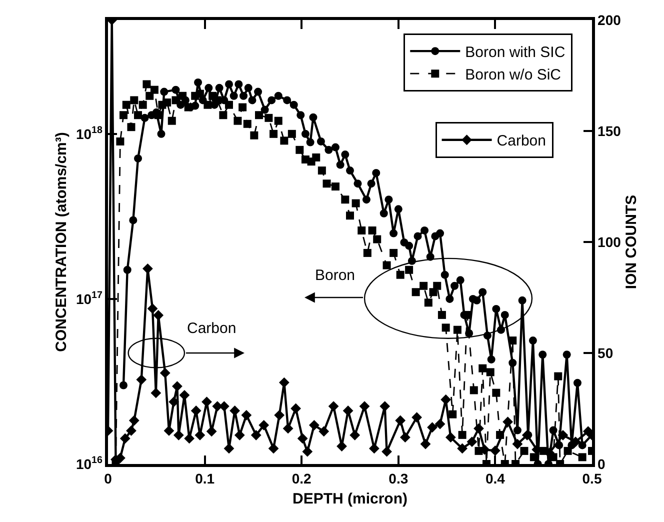 This screenshot has width=664, height=522. Describe the element at coordinates (592, 478) in the screenshot. I see `x-tick-label: 0.5` at that location.